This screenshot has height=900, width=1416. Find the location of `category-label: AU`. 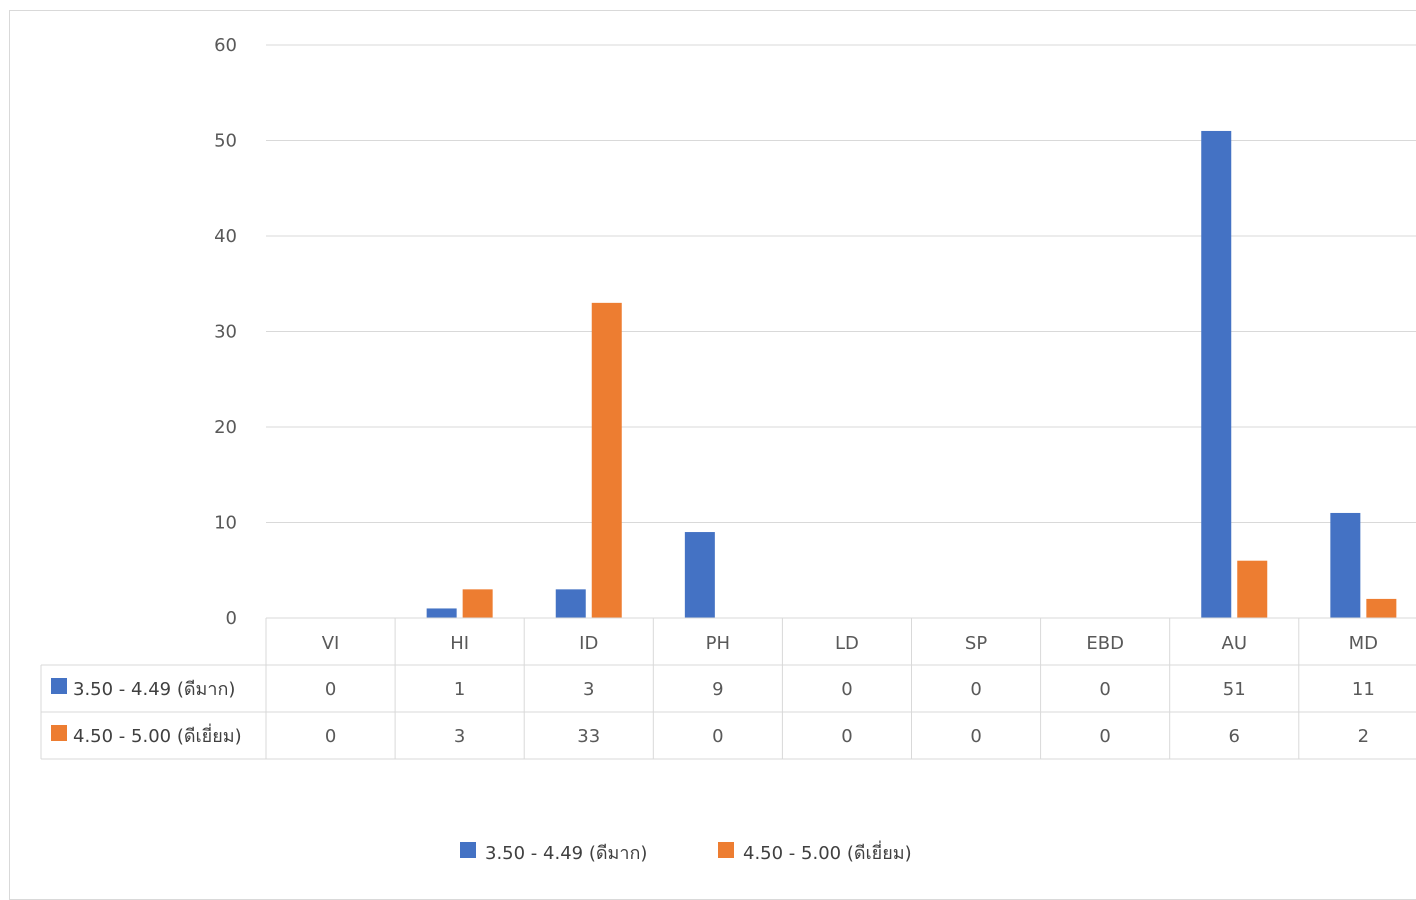

category-label: AU is located at coordinates (1235, 643).